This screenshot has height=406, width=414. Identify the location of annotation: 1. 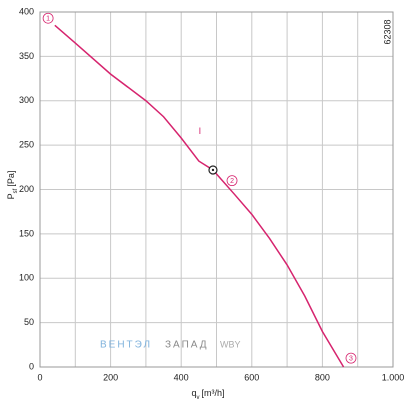
(48, 19).